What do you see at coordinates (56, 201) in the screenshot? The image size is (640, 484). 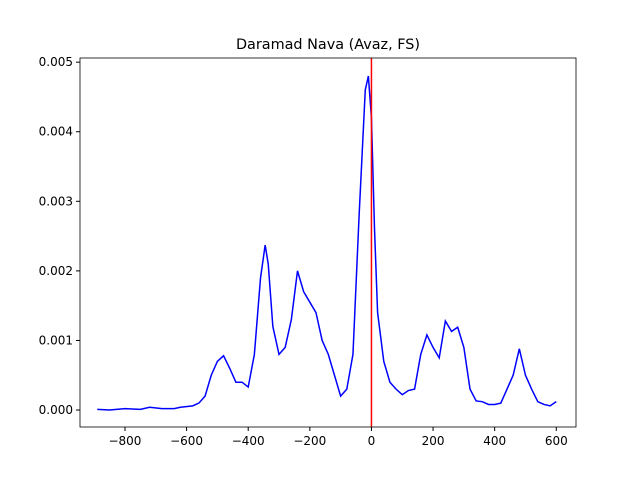 I see `y-tick-label: 0.003` at bounding box center [56, 201].